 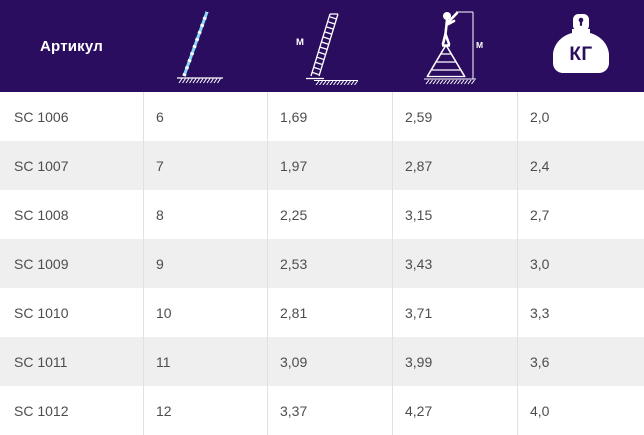 I want to click on table-row: SC 1007 7 1,97 2,87 2,4, so click(x=322, y=165).